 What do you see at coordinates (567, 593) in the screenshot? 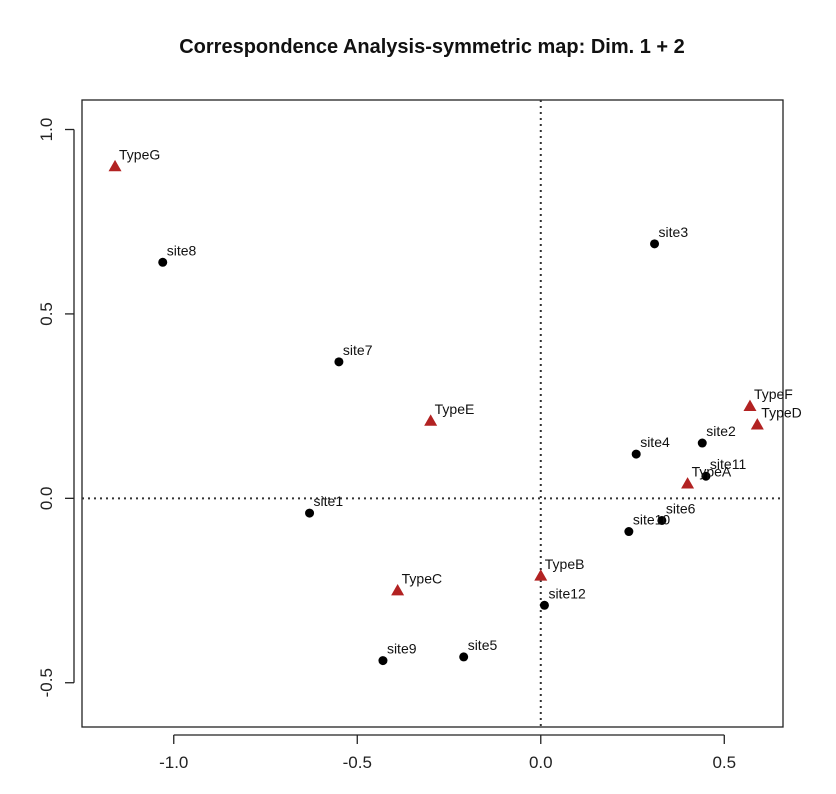
I see `point-label-site12: site12` at bounding box center [567, 593].